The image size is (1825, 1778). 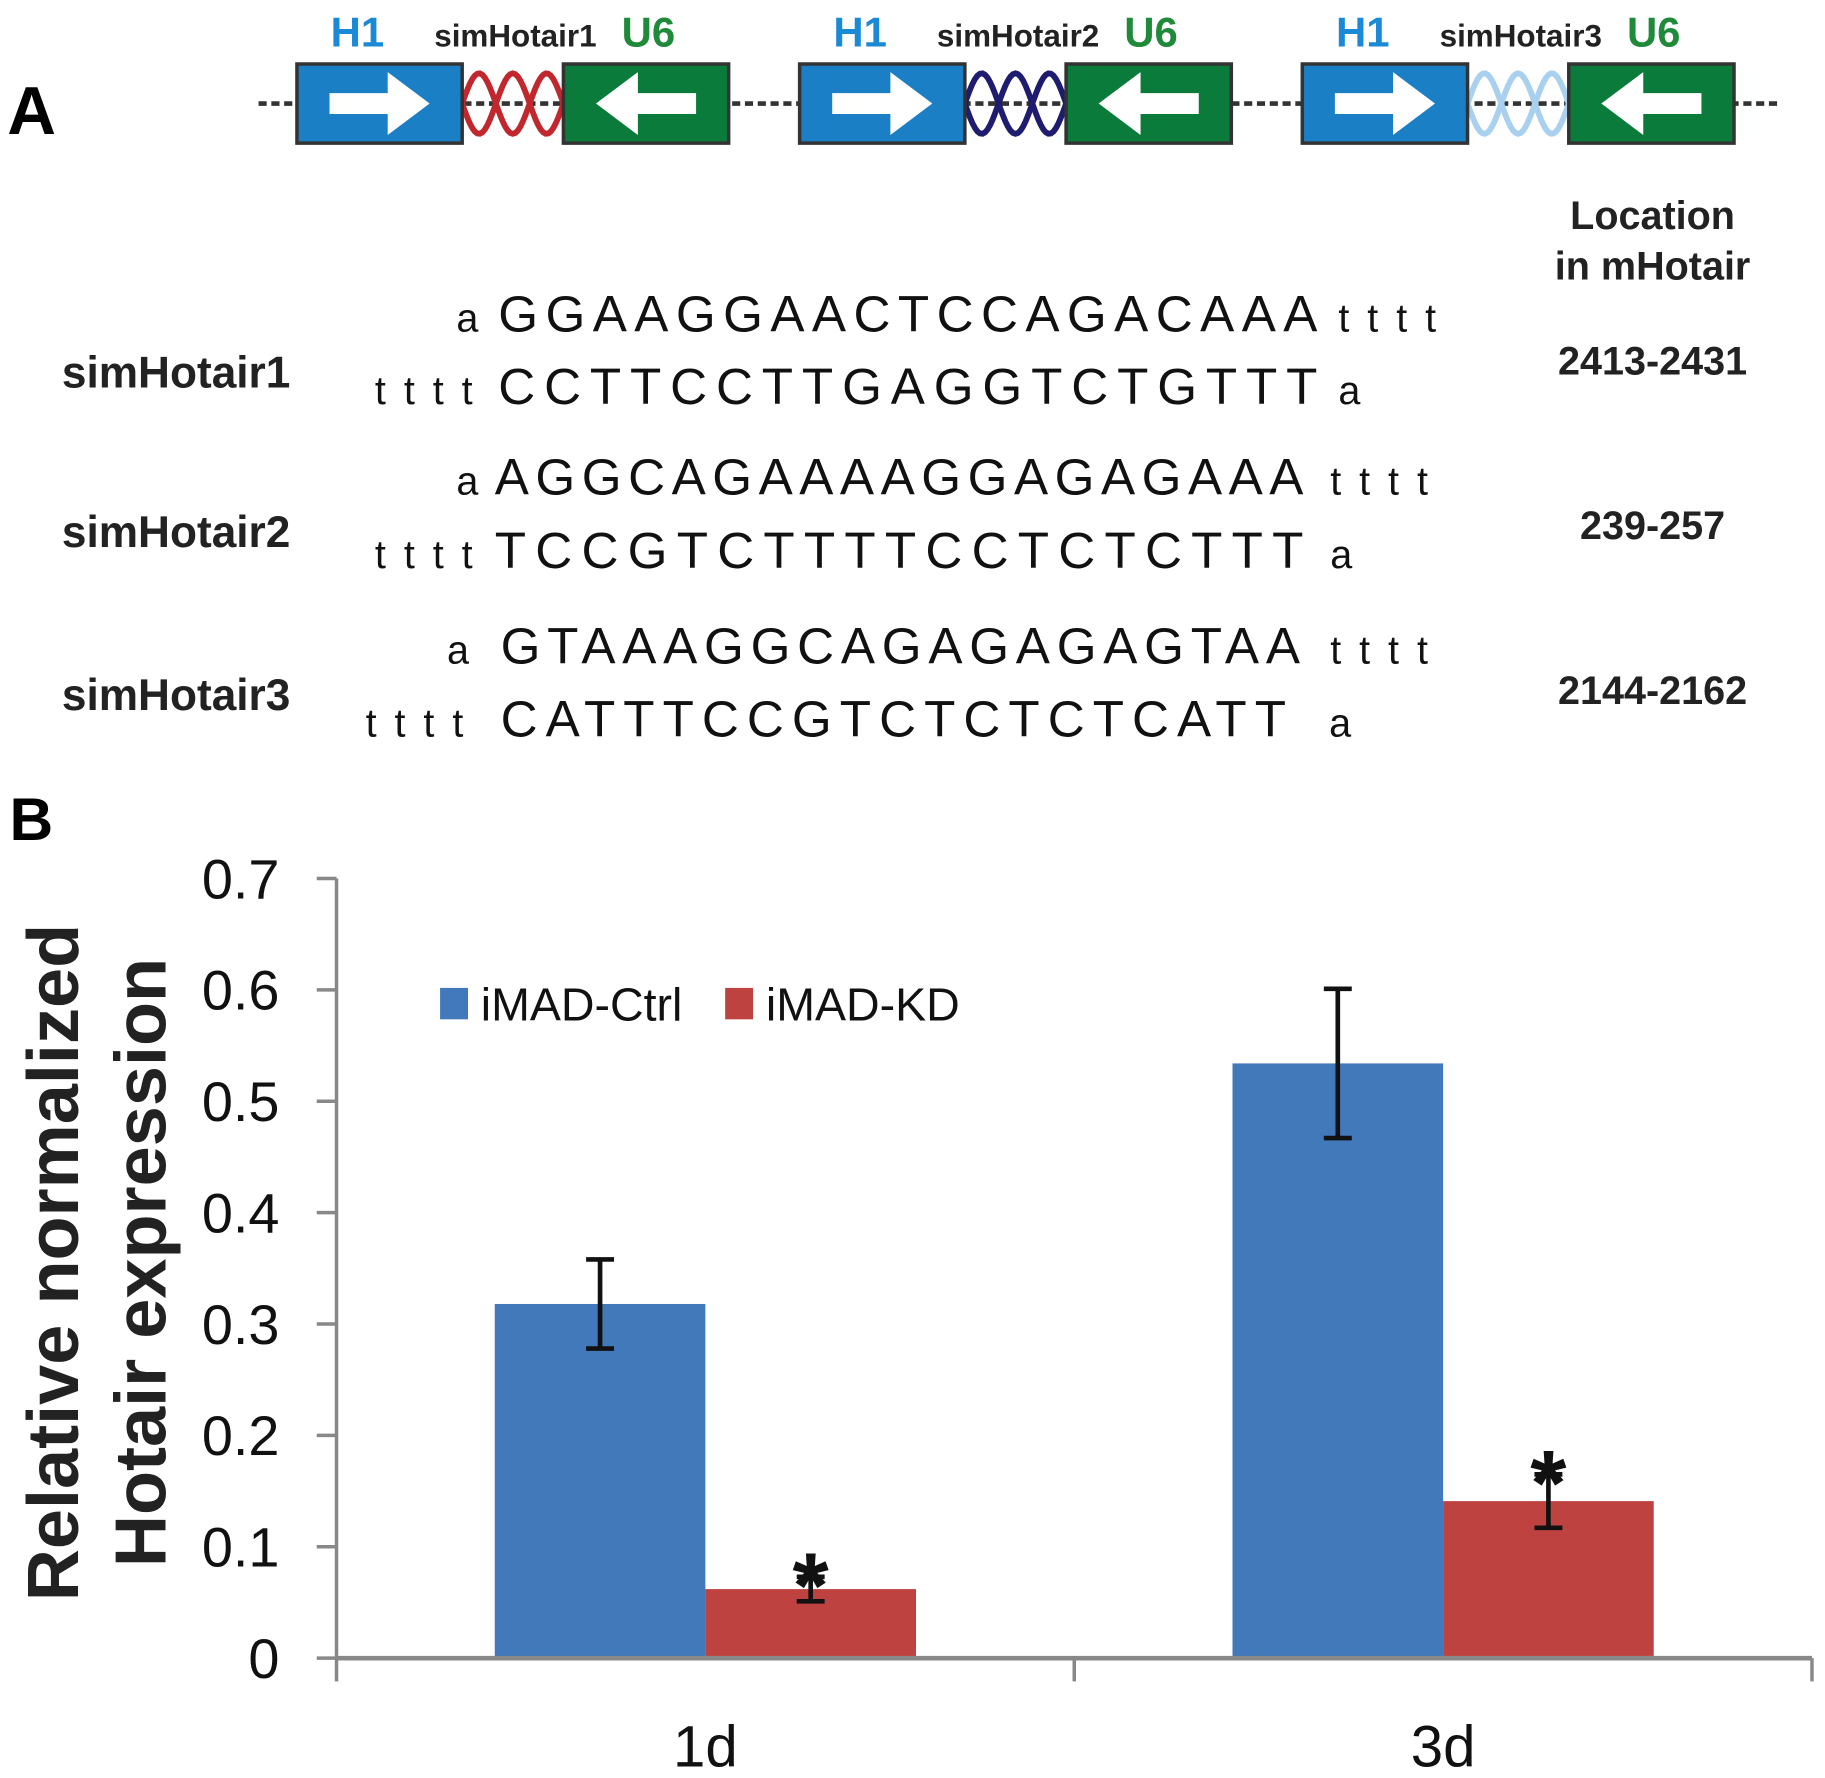 I want to click on location-header-line1: Location, so click(x=1652, y=216).